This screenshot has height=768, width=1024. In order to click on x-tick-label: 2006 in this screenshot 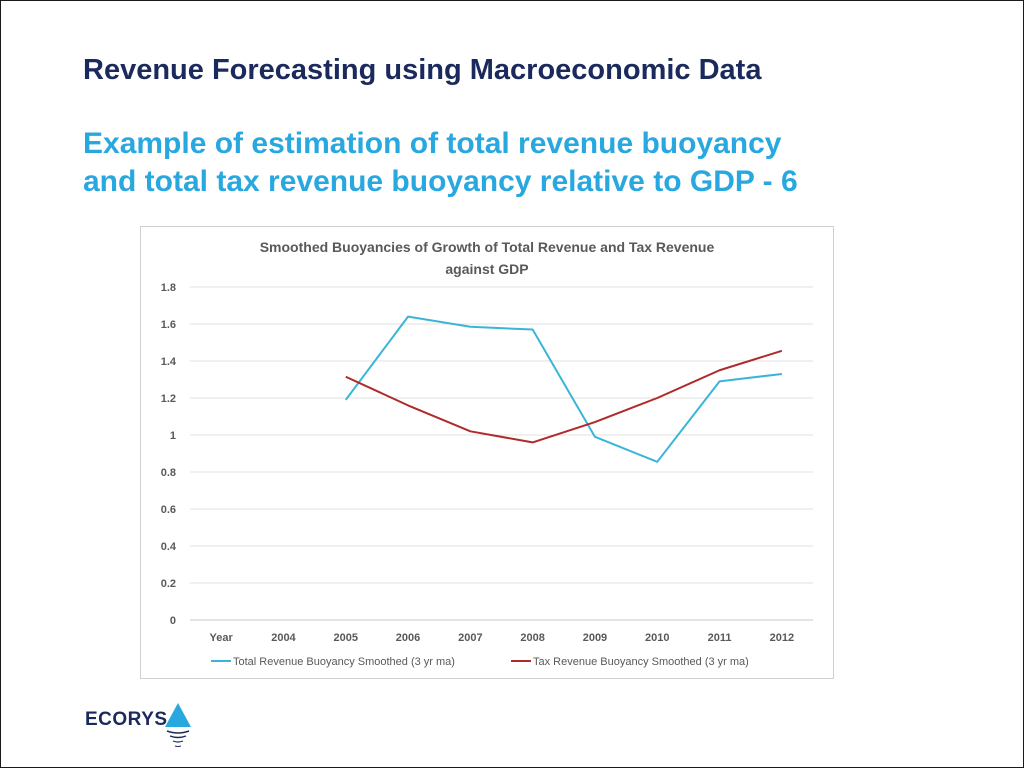, I will do `click(408, 638)`.